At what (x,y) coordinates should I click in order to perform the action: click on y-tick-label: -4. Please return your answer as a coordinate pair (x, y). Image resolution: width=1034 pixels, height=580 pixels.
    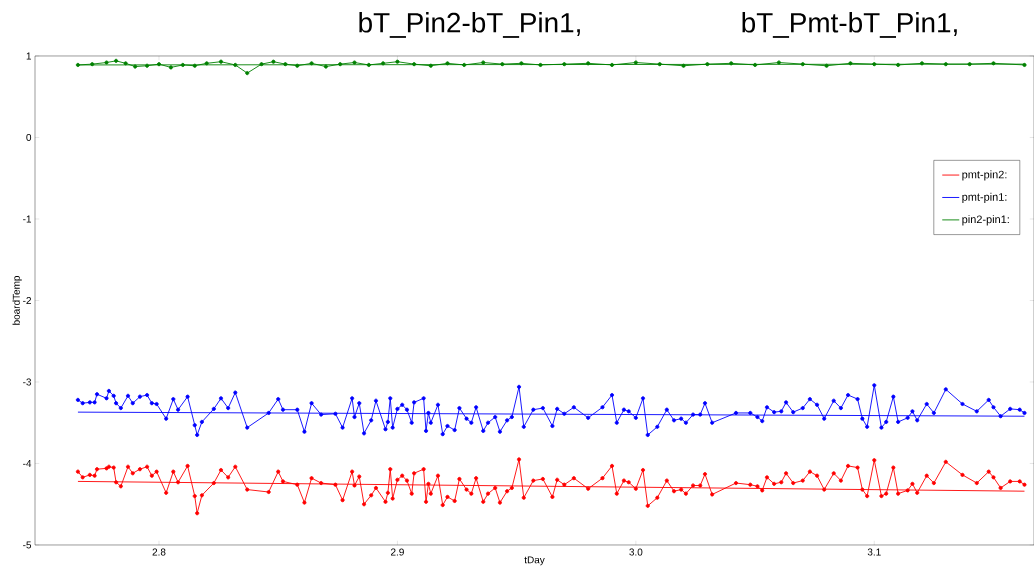
    Looking at the image, I should click on (27, 463).